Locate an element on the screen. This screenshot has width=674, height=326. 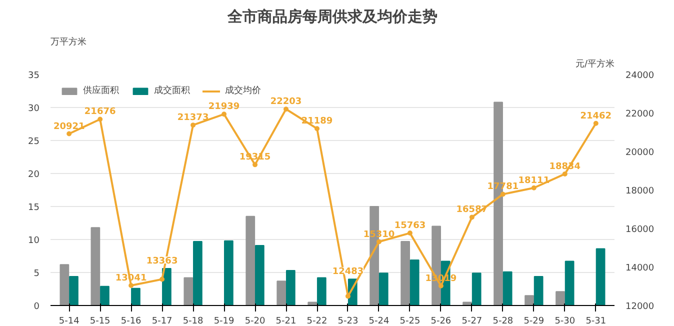
y2-tick-label: 24000 is located at coordinates (640, 76).